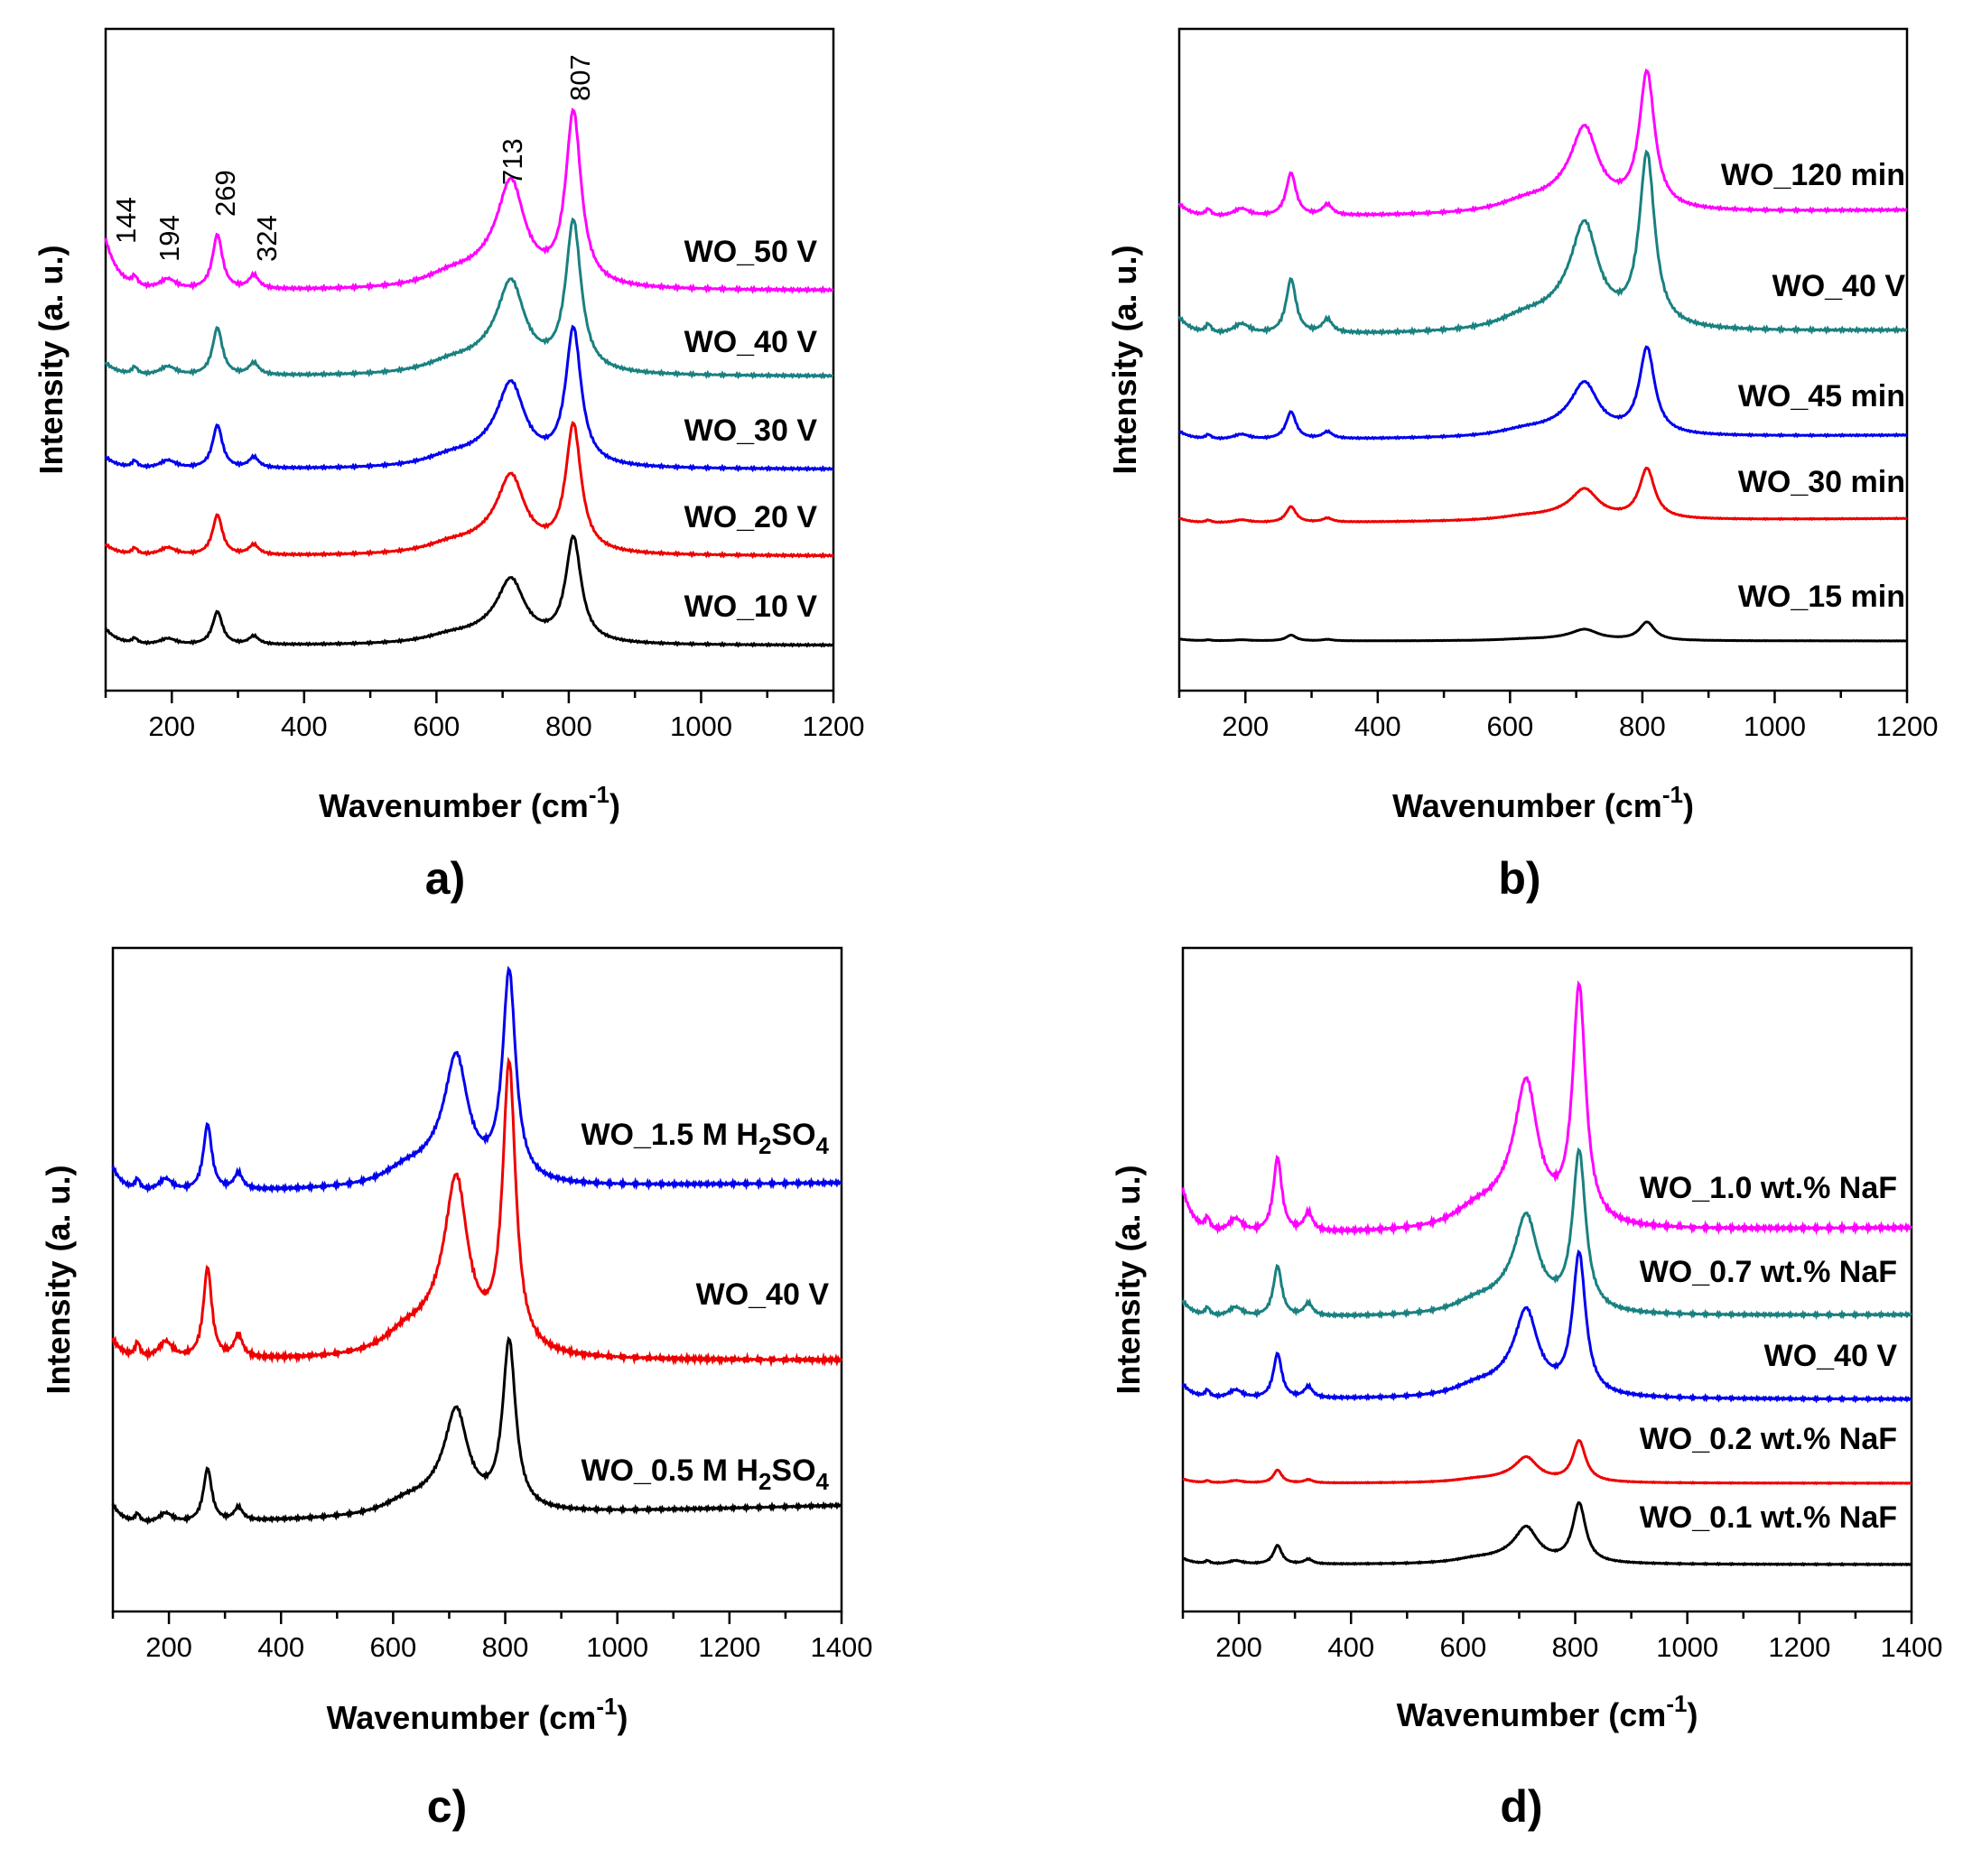  I want to click on peak-label: 807, so click(580, 78).